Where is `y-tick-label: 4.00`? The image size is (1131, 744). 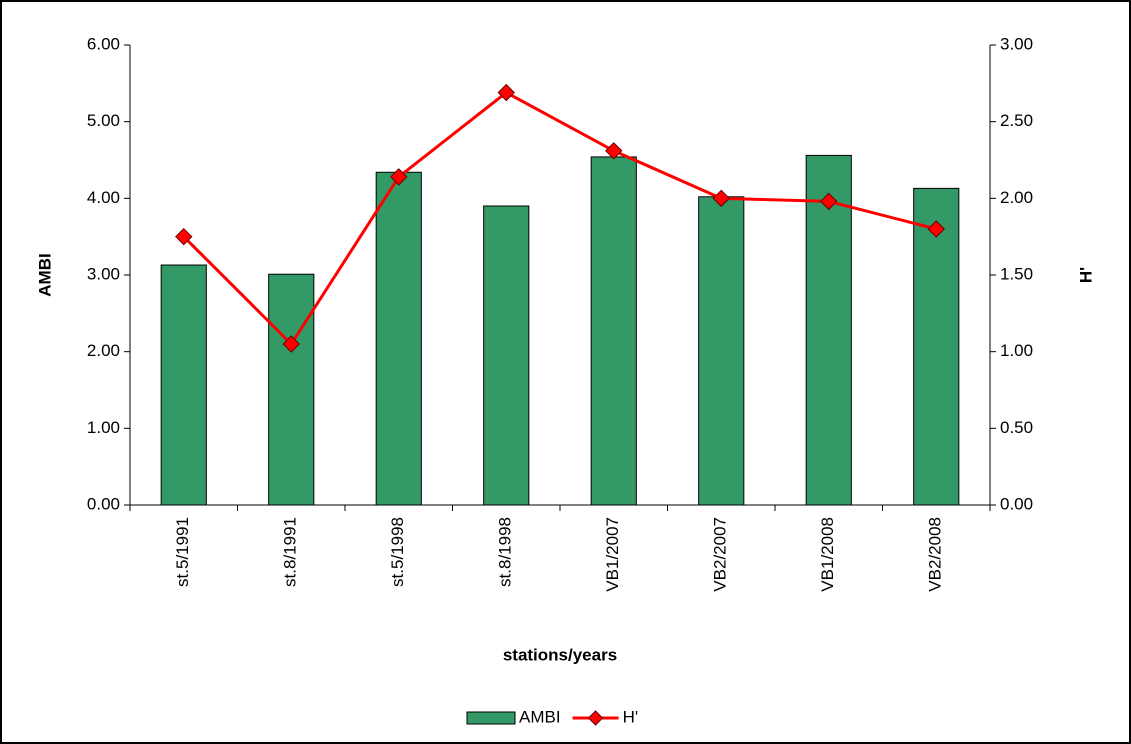 y-tick-label: 4.00 is located at coordinates (103, 197).